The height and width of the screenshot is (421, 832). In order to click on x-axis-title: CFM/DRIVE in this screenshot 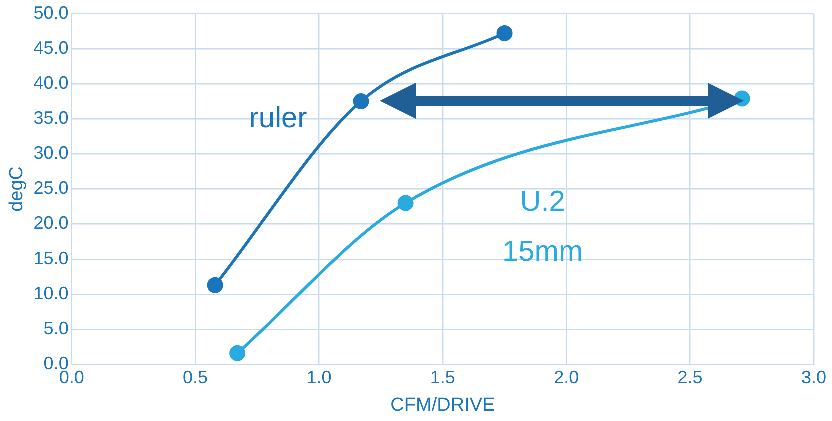, I will do `click(443, 405)`.